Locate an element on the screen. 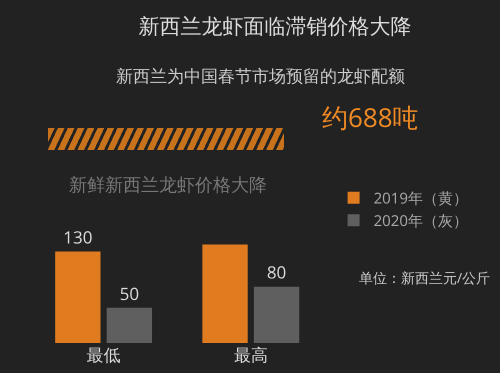 This screenshot has width=500, height=373. text: 约688吨 is located at coordinates (370, 117).